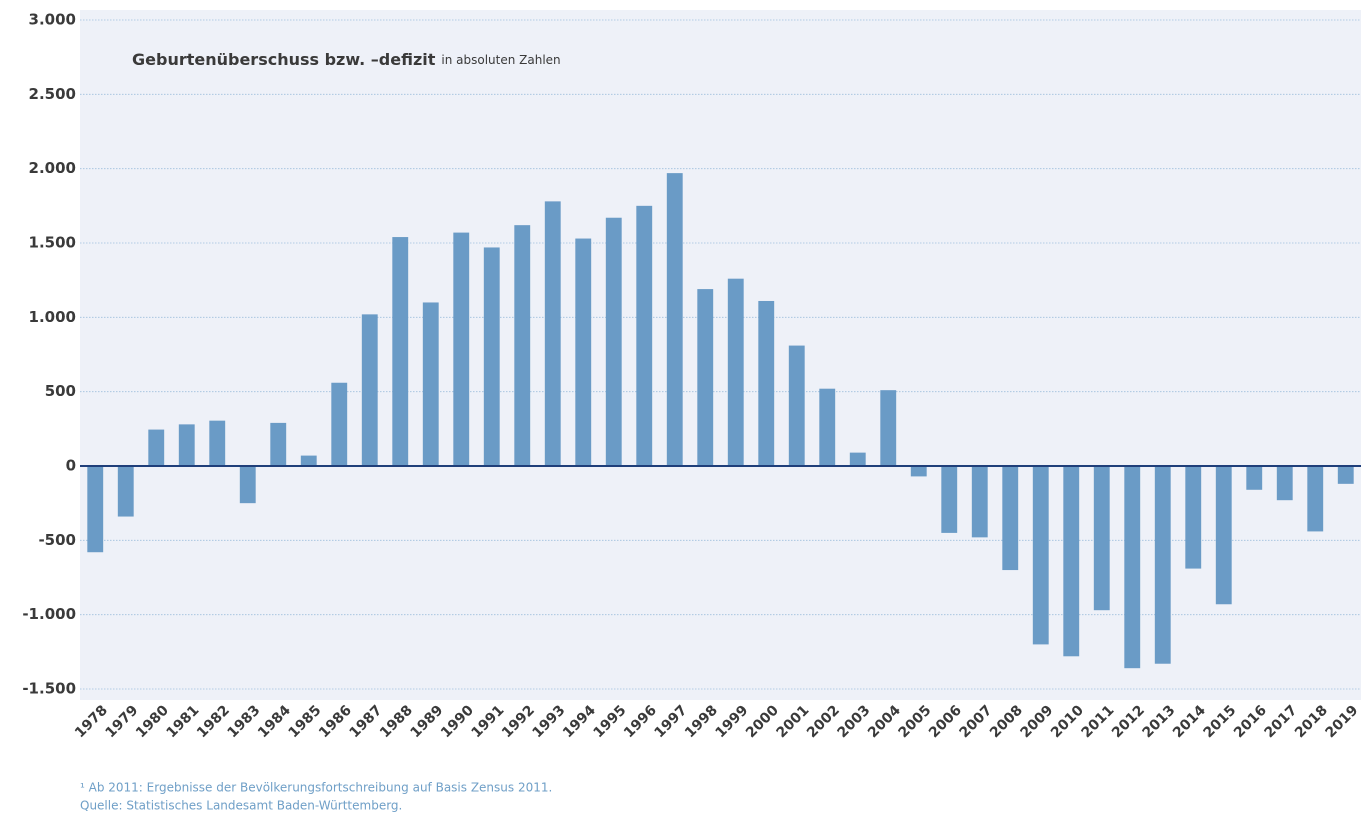 This screenshot has width=1361, height=816. What do you see at coordinates (152, 721) in the screenshot?
I see `x-tick-label: 1980` at bounding box center [152, 721].